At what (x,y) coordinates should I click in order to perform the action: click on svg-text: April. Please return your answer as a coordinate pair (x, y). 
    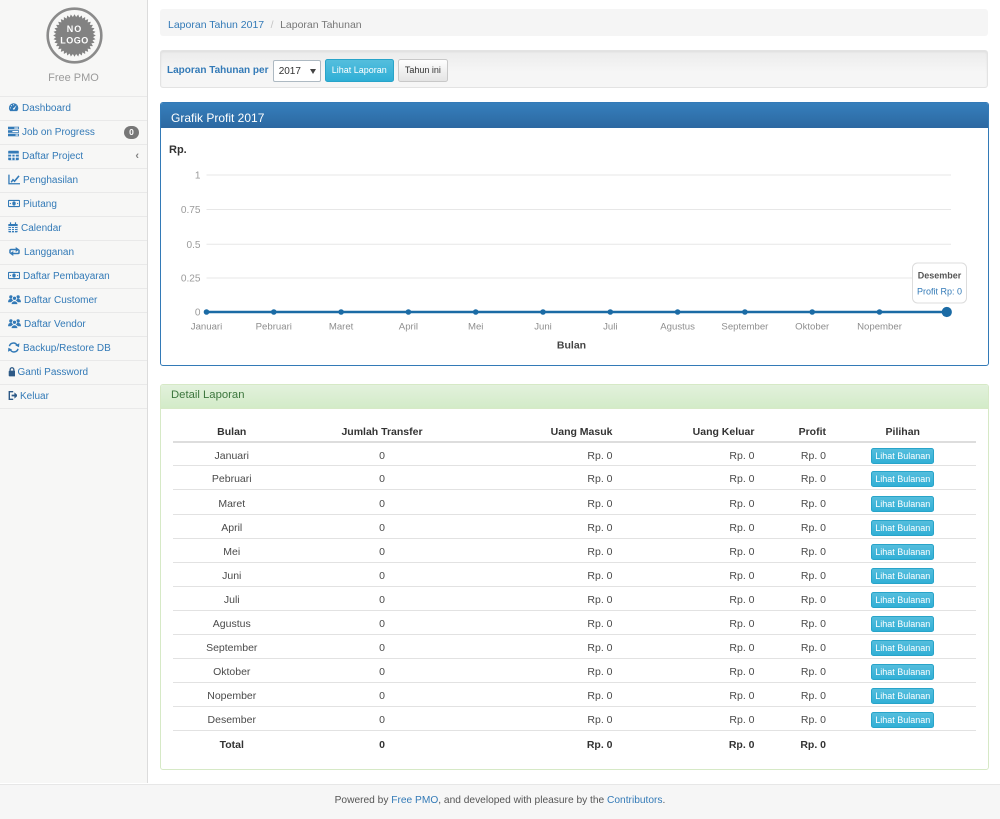
    Looking at the image, I should click on (408, 327).